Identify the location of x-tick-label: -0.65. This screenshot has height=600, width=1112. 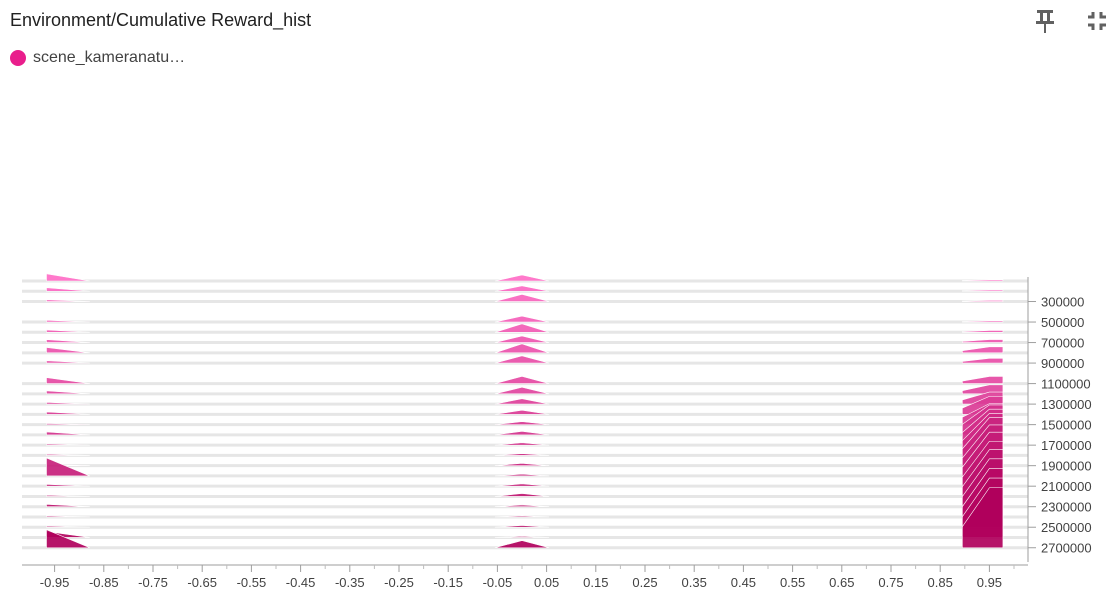
(202, 582).